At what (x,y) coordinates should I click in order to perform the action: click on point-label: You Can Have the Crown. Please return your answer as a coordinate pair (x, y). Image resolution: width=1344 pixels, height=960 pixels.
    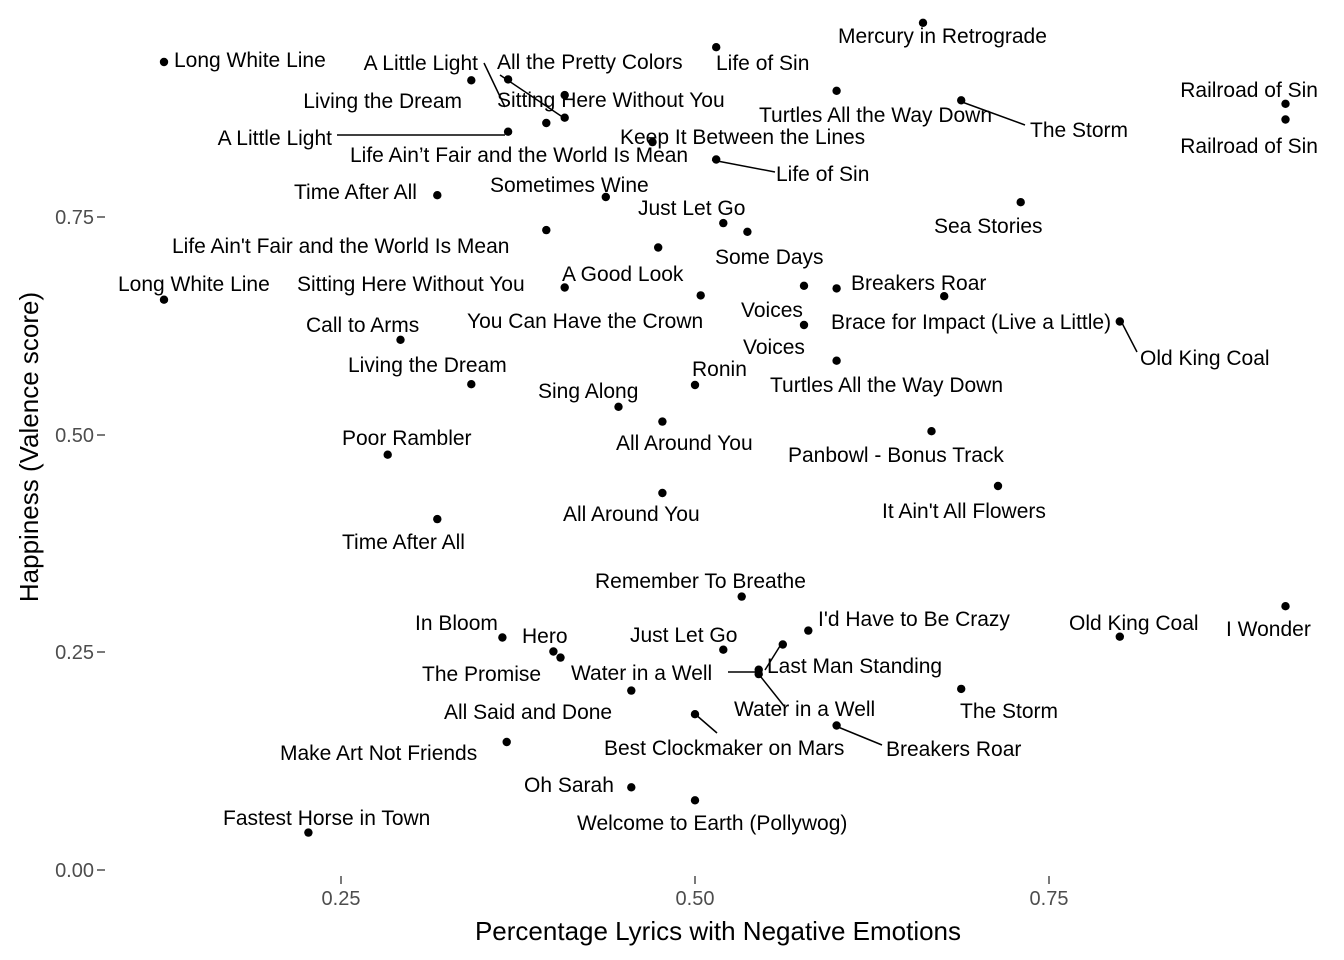
    Looking at the image, I should click on (585, 321).